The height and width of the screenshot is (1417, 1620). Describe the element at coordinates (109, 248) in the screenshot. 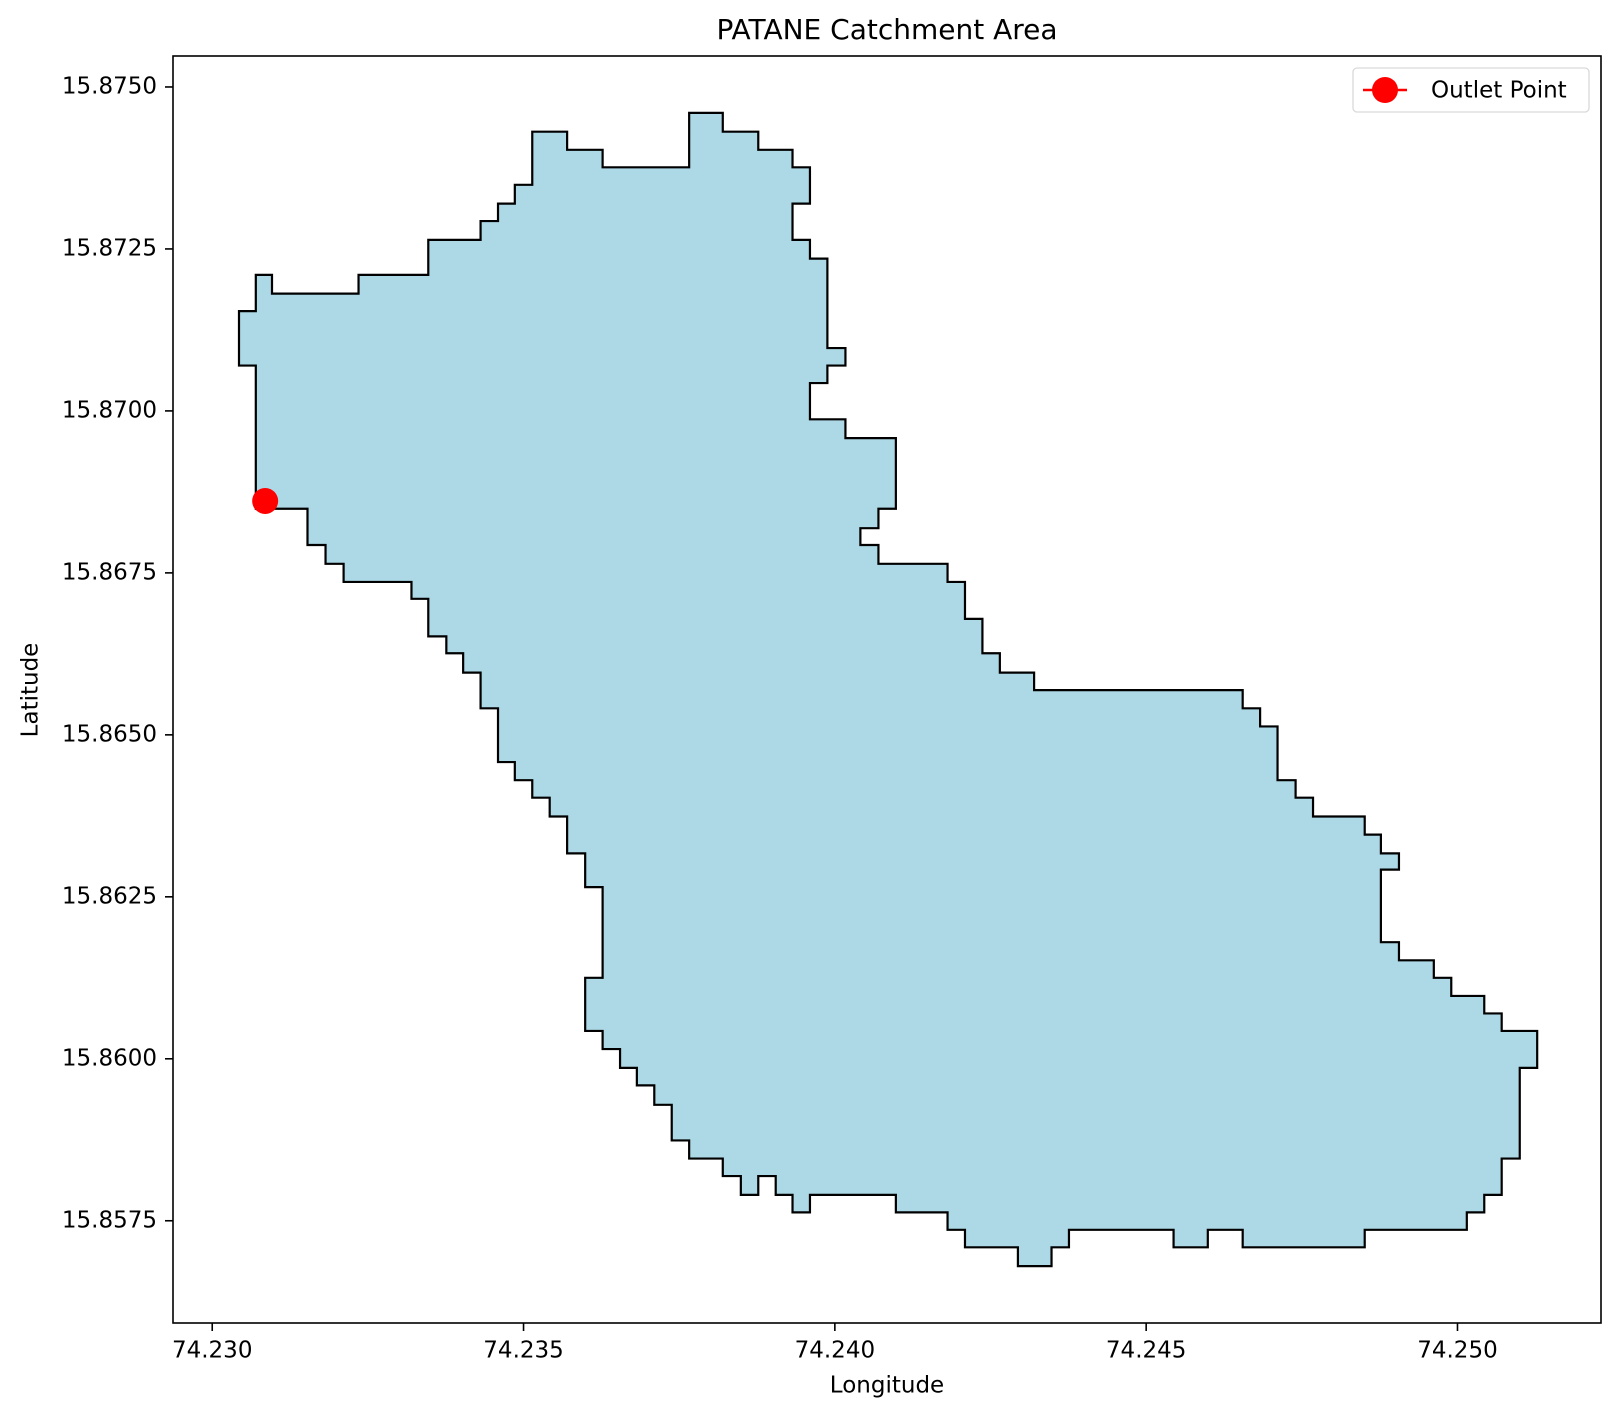

I see `y-tick-label: 15.8725` at that location.